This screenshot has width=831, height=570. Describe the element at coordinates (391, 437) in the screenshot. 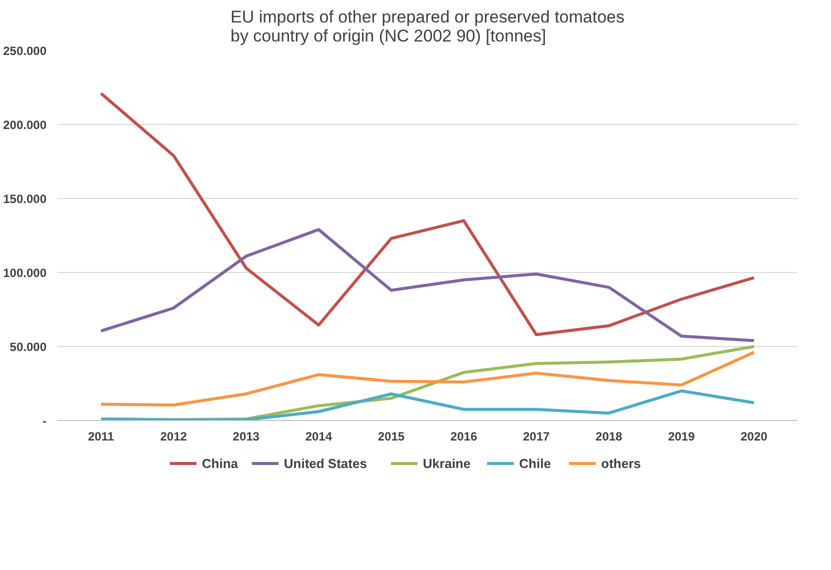

I see `x-tick-label: 2015` at that location.